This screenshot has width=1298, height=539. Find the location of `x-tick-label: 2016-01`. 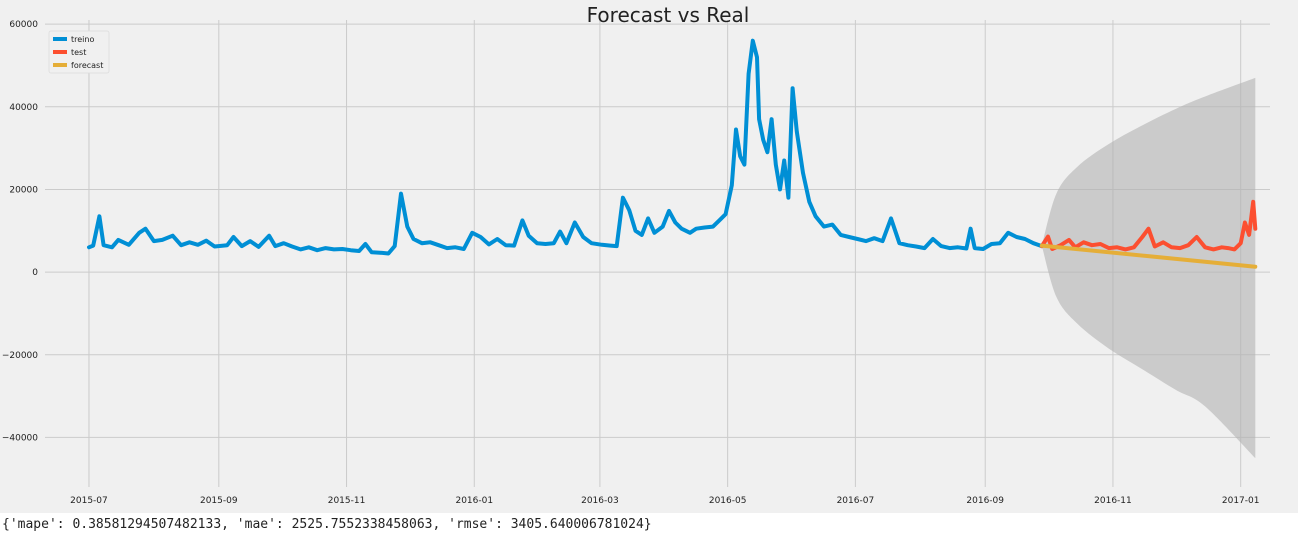

x-tick-label: 2016-01 is located at coordinates (474, 501).